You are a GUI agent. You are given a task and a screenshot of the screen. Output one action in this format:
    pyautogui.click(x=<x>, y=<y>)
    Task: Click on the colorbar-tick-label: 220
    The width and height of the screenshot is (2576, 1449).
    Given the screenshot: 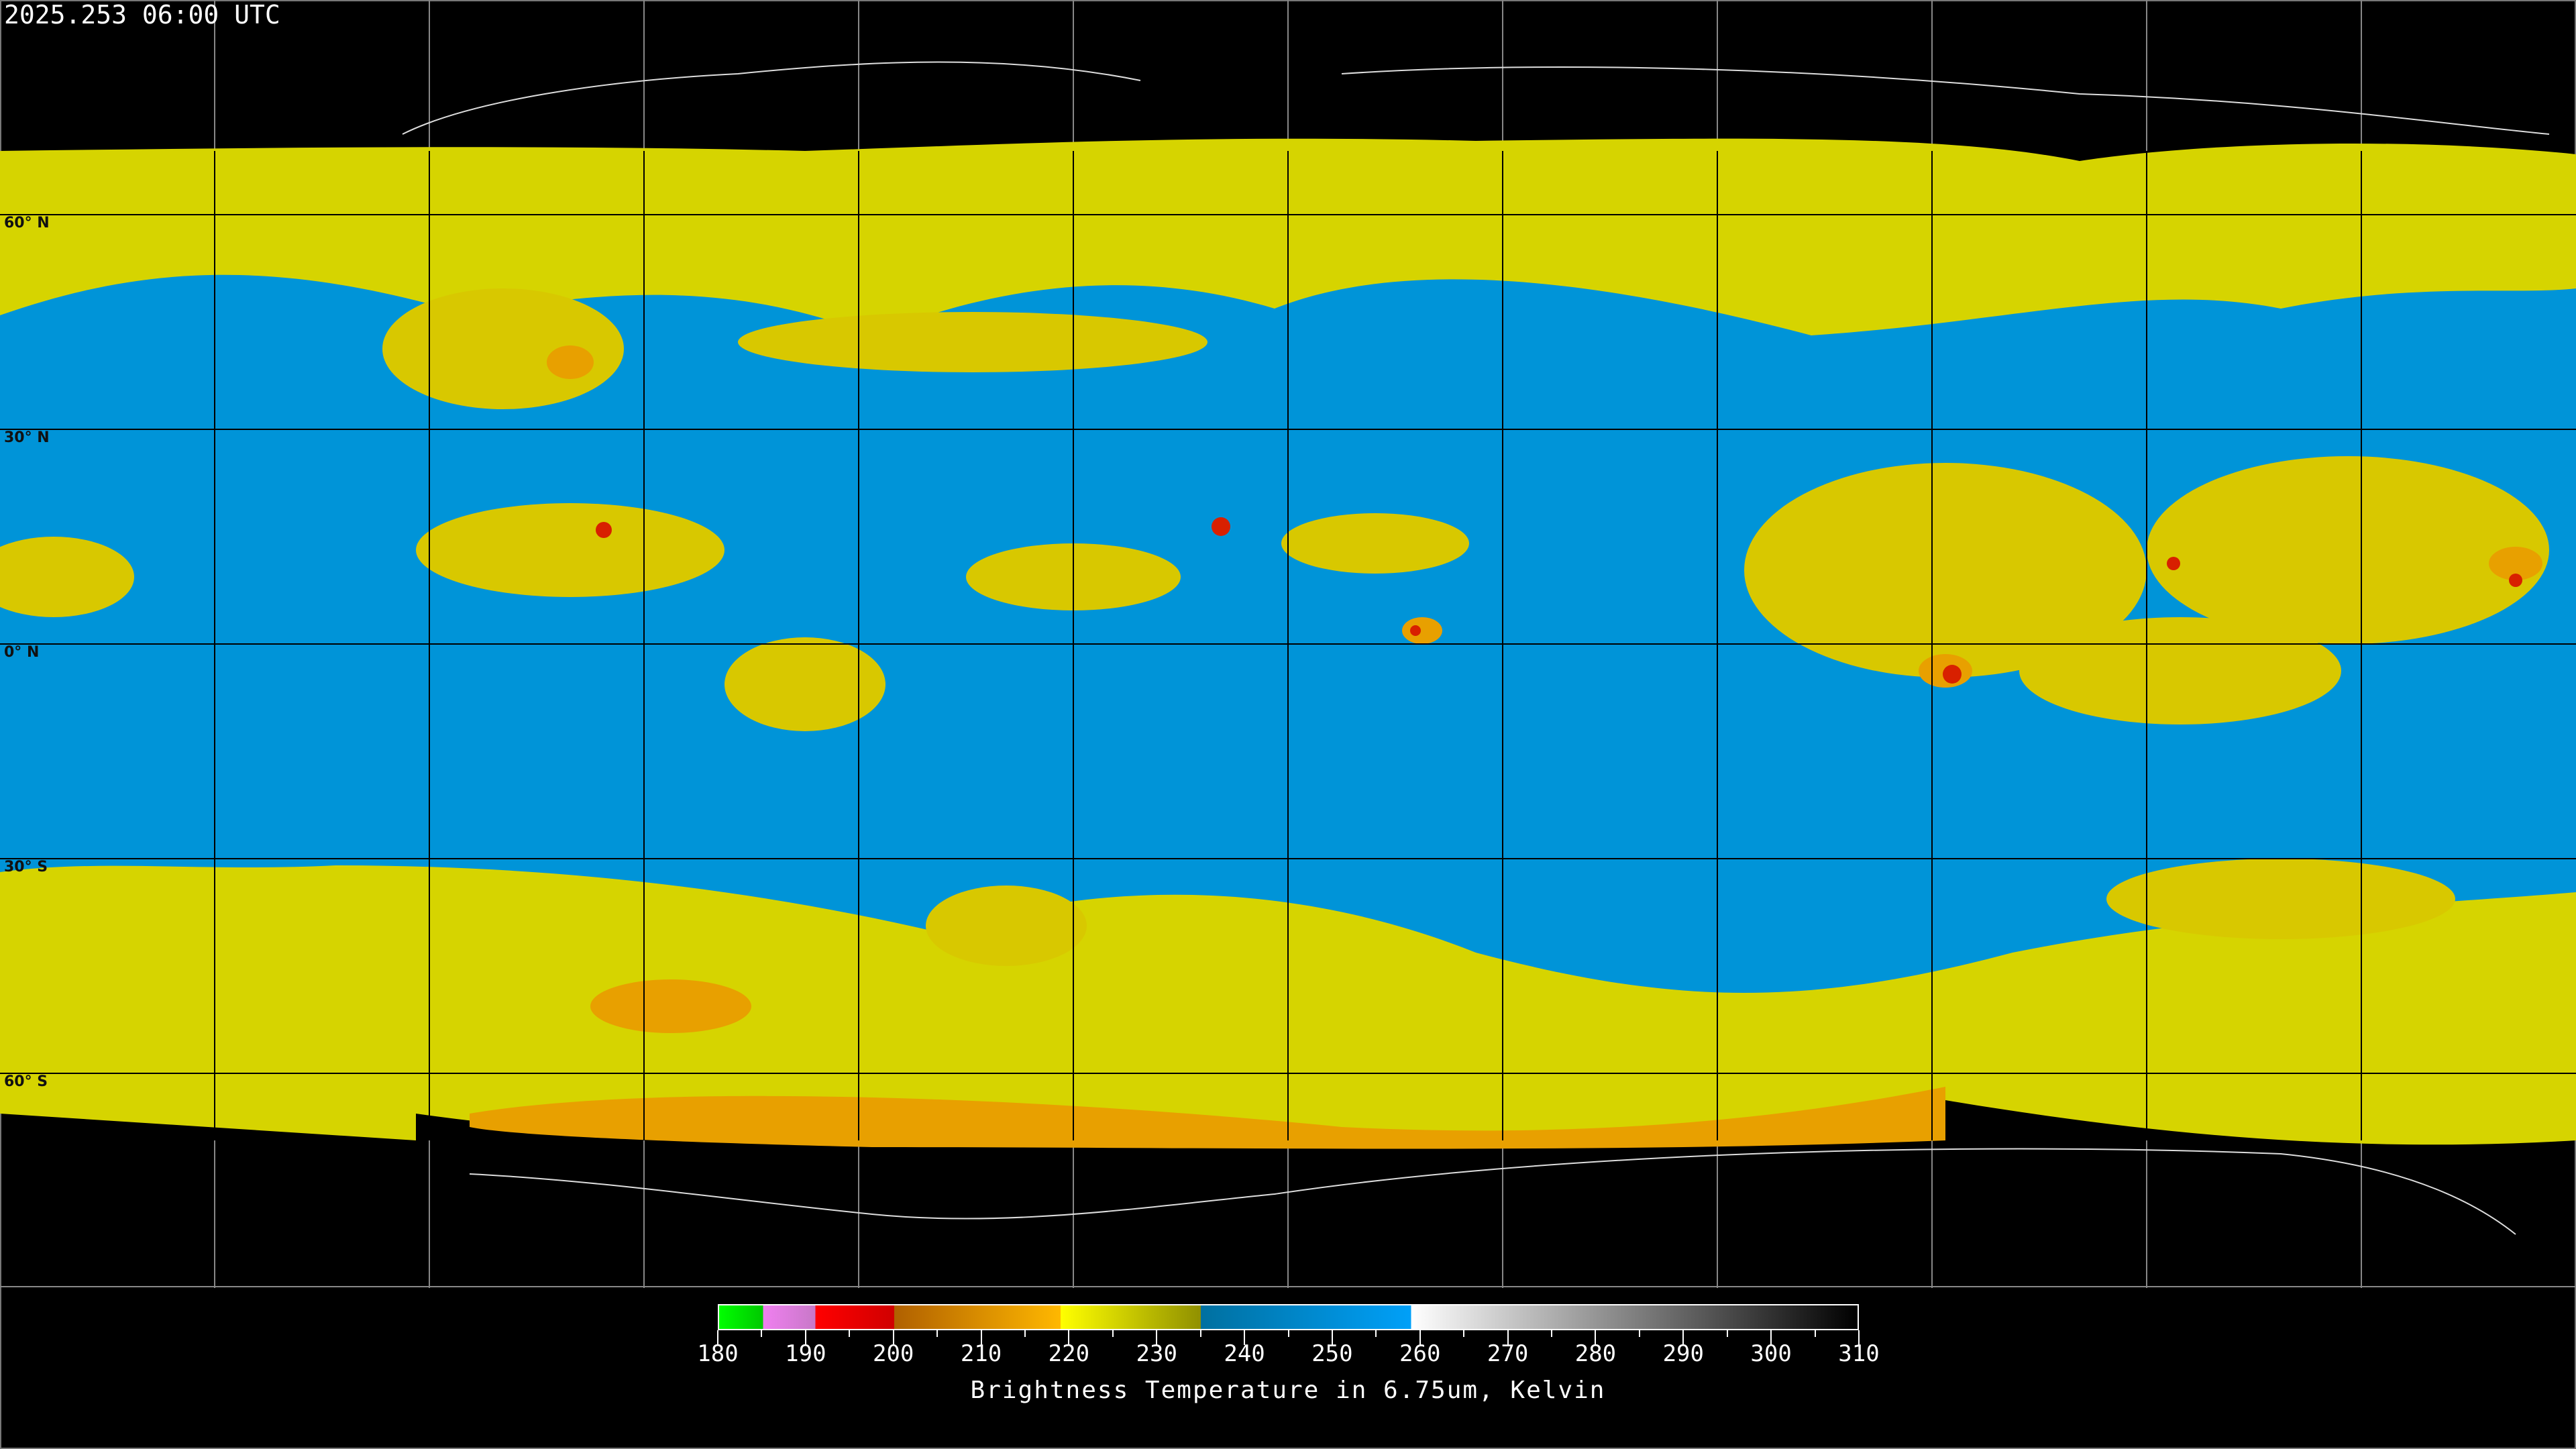 What is the action you would take?
    pyautogui.click(x=1069, y=1353)
    